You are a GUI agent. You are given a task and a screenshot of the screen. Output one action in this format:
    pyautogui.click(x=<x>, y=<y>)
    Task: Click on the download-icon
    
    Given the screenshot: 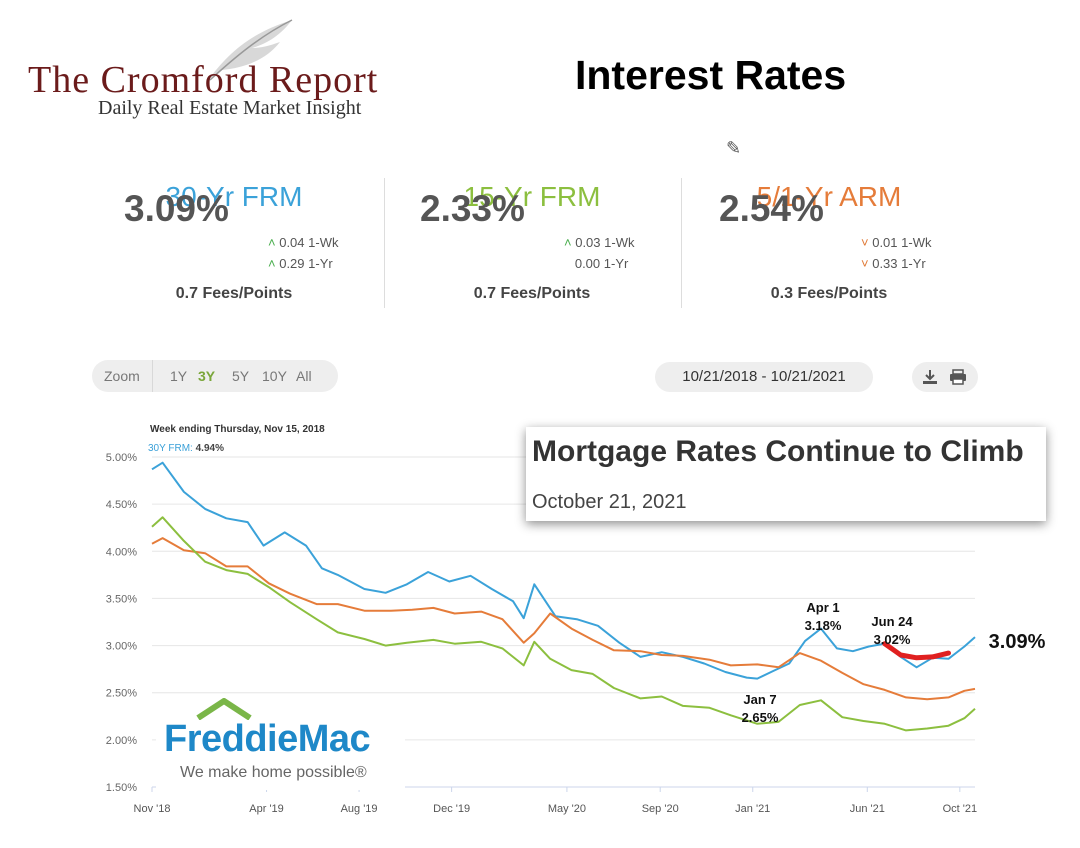 What is the action you would take?
    pyautogui.click(x=930, y=377)
    